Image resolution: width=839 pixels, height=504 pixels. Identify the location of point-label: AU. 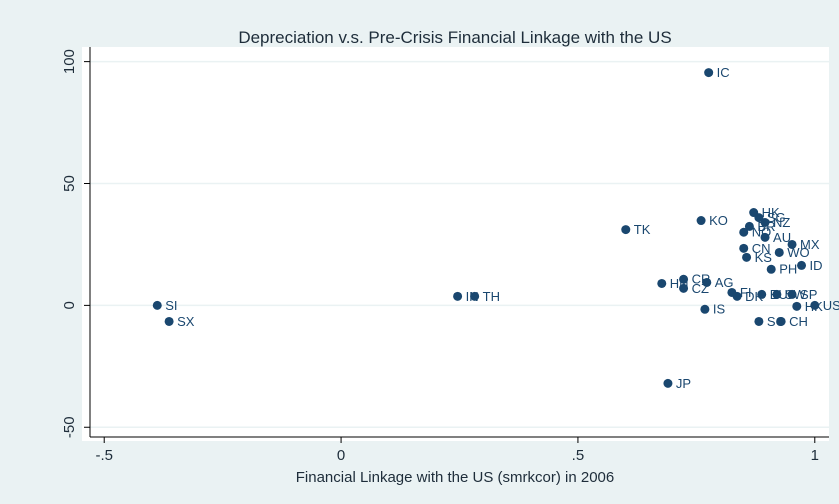
(782, 237).